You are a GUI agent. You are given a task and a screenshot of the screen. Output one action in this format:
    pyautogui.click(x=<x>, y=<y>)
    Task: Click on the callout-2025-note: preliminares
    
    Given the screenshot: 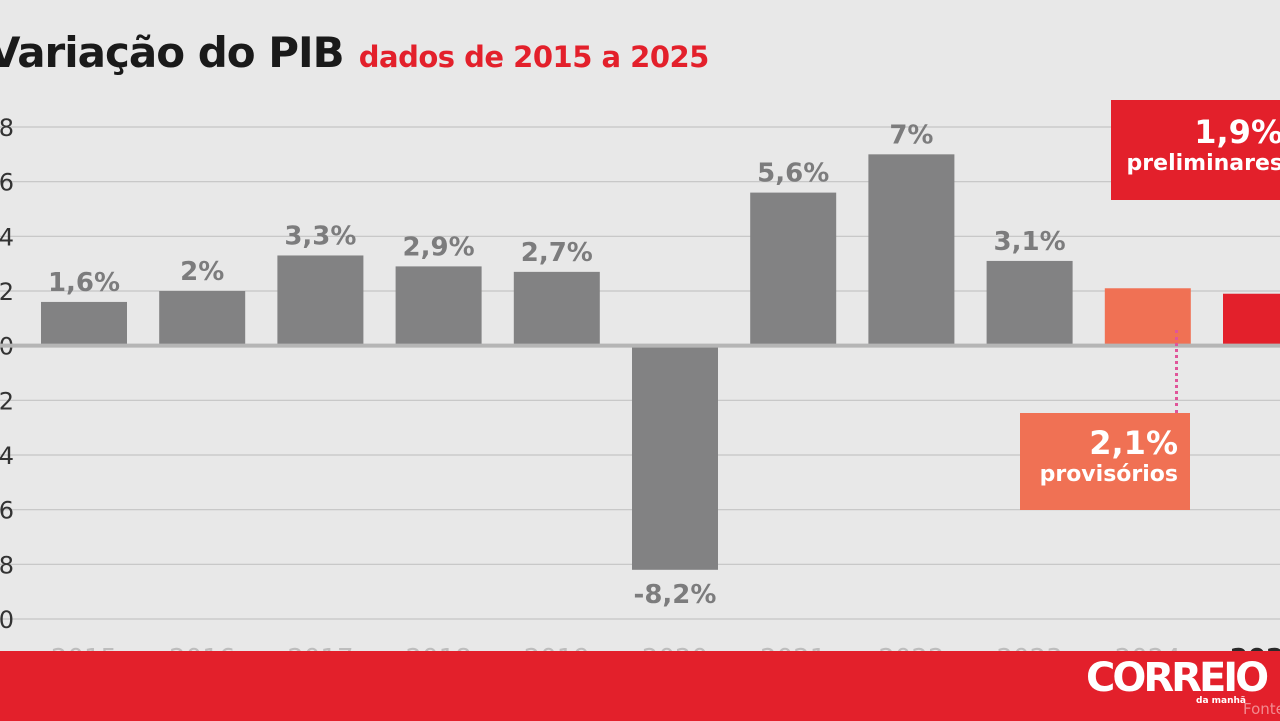 What is the action you would take?
    pyautogui.click(x=1203, y=163)
    